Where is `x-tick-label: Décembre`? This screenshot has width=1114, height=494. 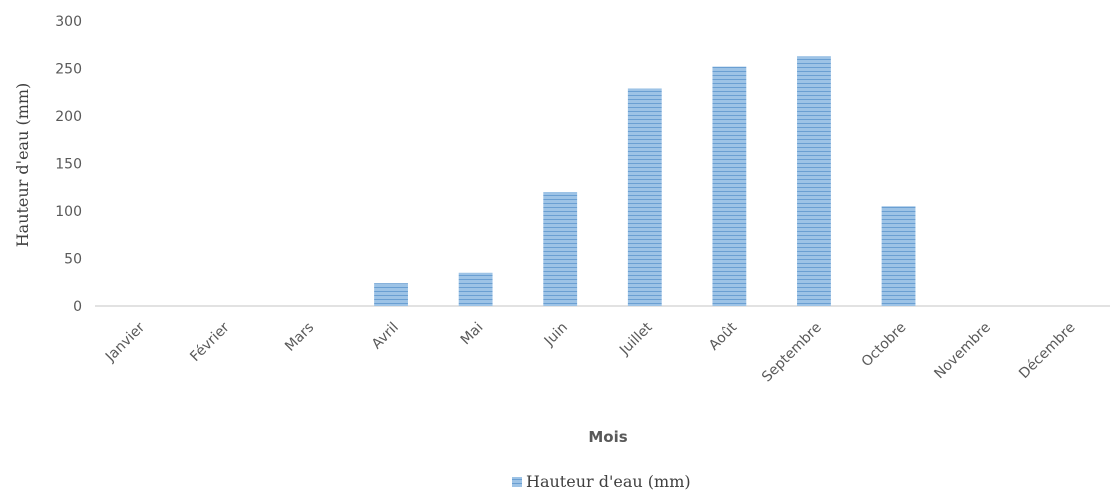
x-tick-label: Décembre is located at coordinates (1047, 351).